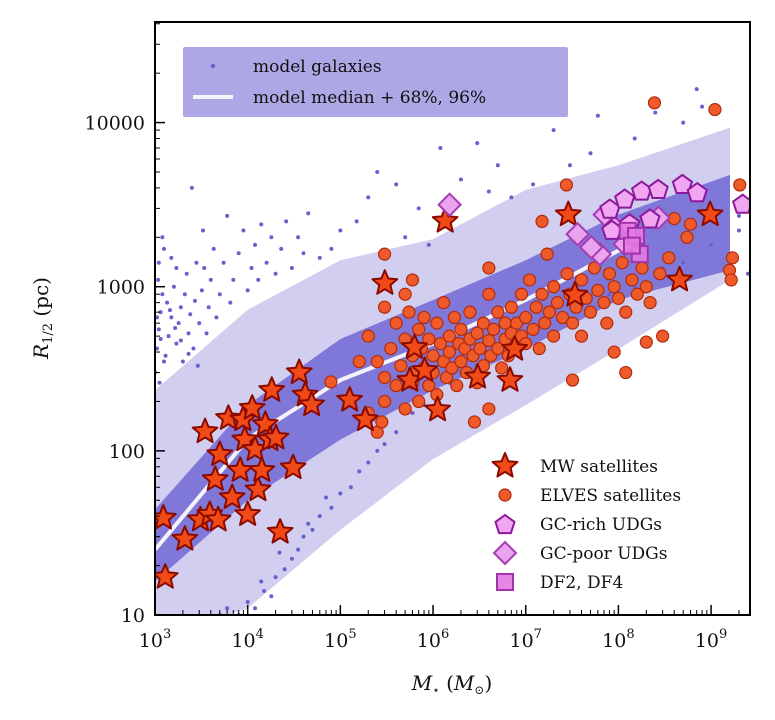 The height and width of the screenshot is (720, 775). I want to click on x-tick-label: 108, so click(618, 639).